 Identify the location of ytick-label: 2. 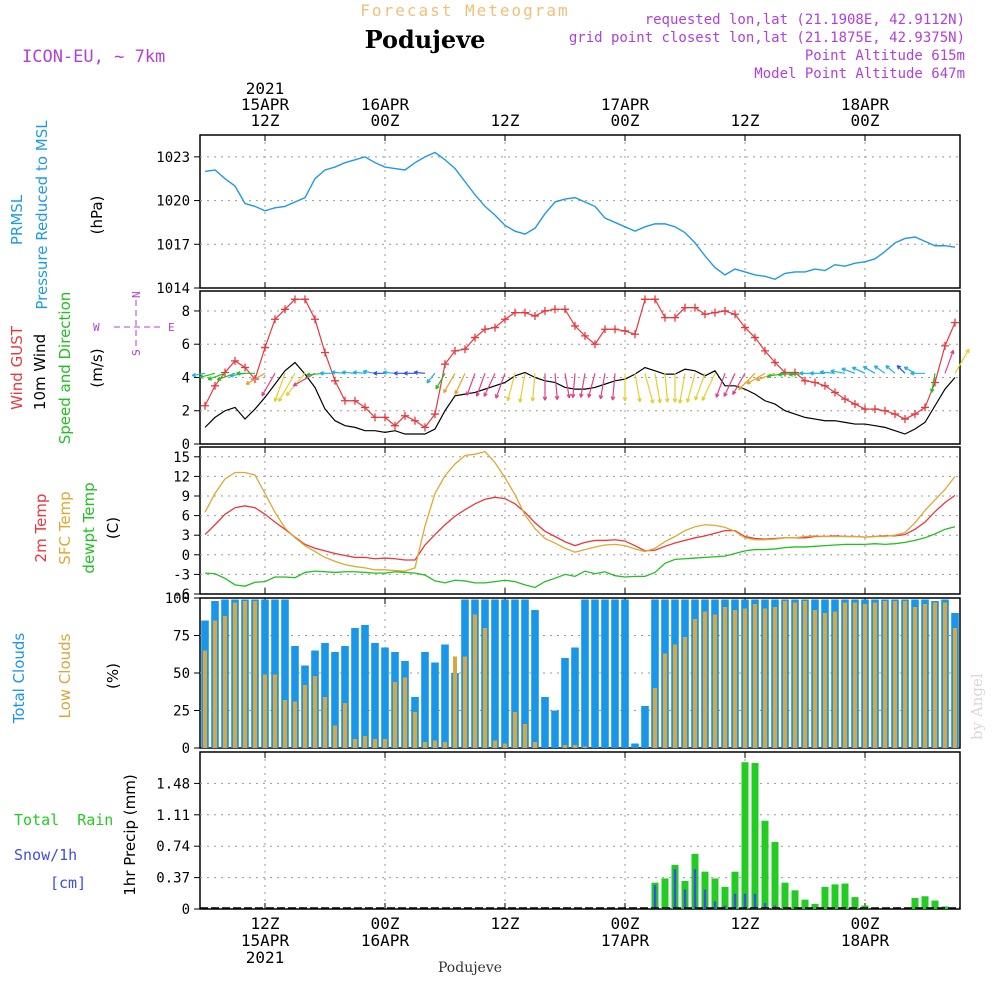
(186, 412).